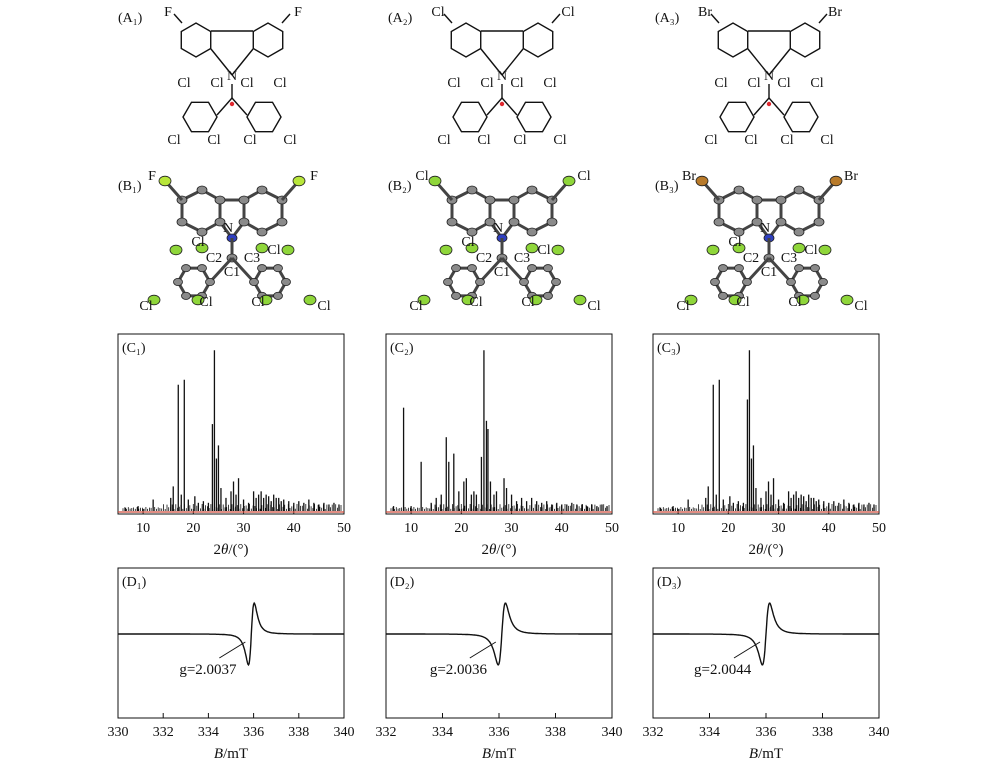 The width and height of the screenshot is (1000, 767). I want to click on bond-c-phenyl, so click(776, 106).